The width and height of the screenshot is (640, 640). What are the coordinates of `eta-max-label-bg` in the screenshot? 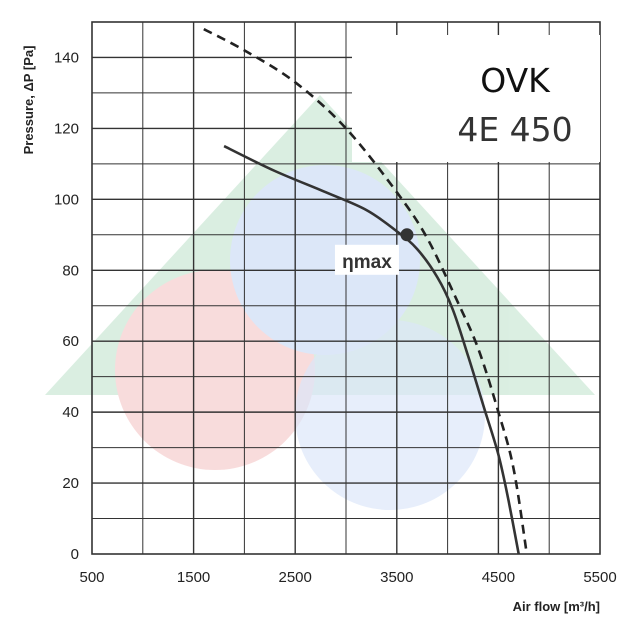 It's located at (366, 259).